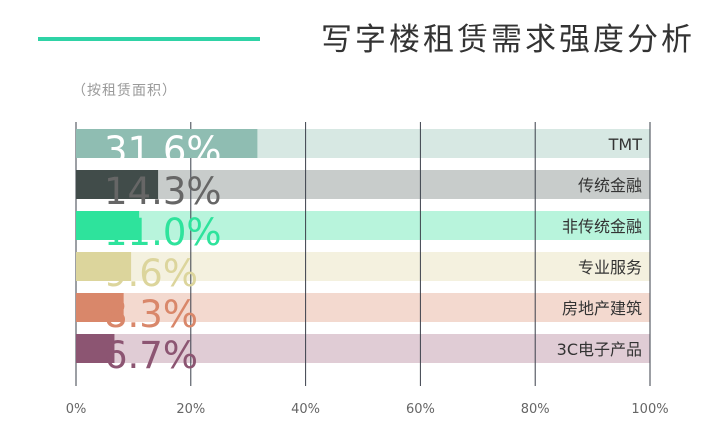  I want to click on category-label: TMT, so click(625, 144).